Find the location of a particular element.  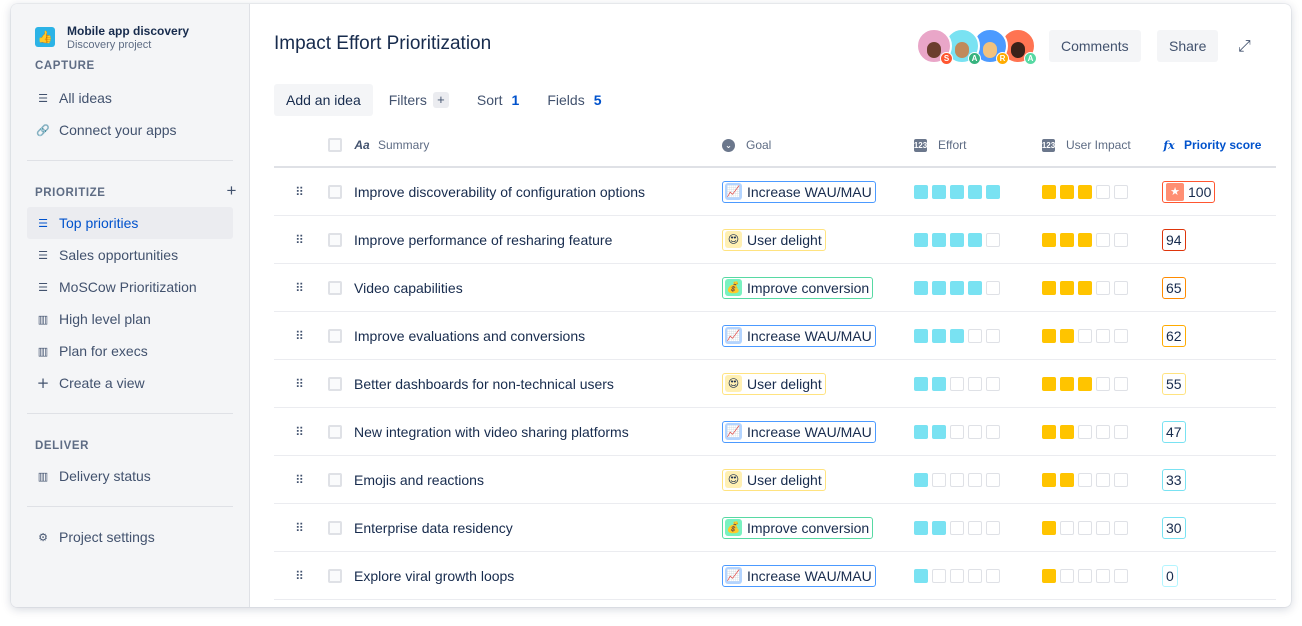

filters-button: Filters + is located at coordinates (419, 100).